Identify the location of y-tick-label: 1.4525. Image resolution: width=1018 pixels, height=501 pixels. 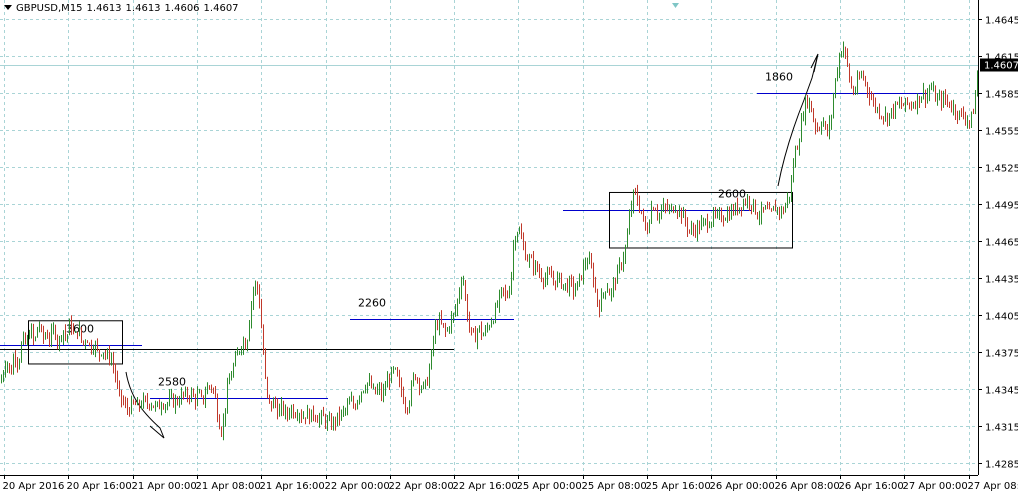
(1001, 169).